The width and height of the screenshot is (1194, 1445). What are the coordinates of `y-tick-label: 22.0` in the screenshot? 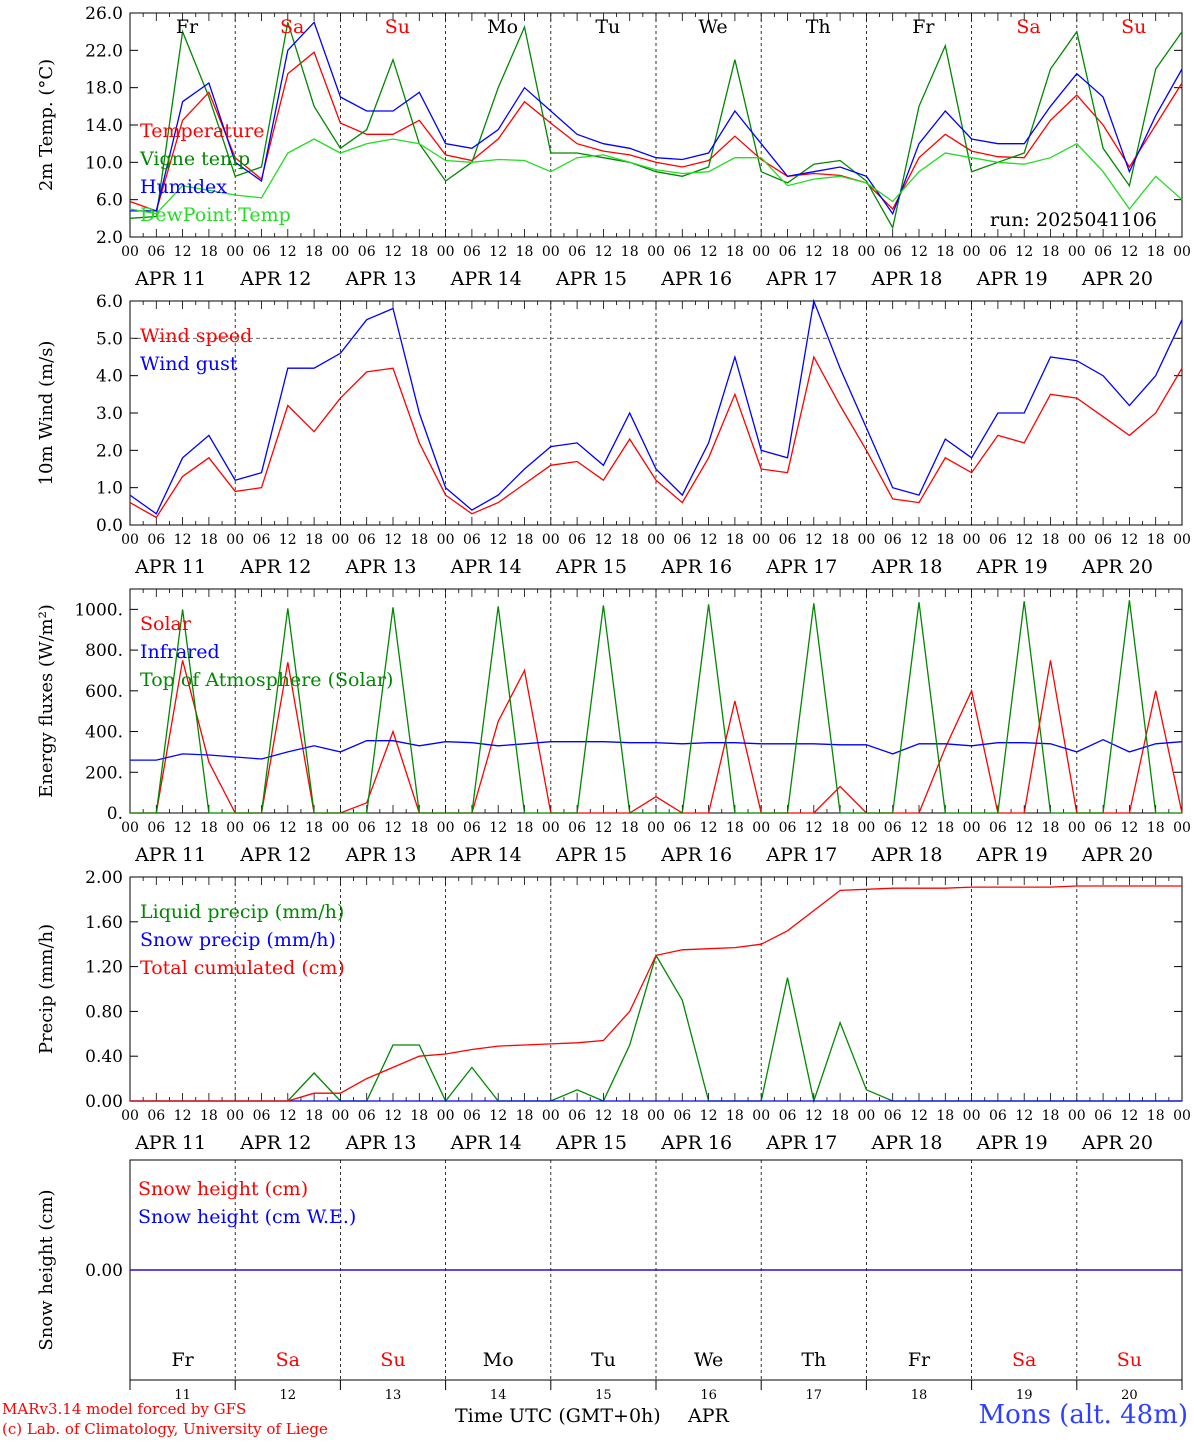 It's located at (104, 51).